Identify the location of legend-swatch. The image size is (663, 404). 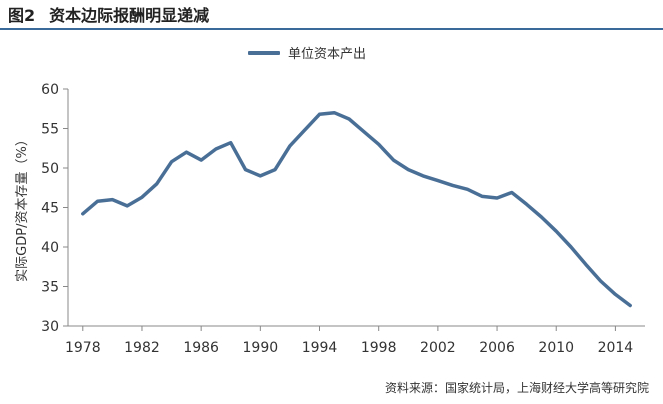
(264, 52).